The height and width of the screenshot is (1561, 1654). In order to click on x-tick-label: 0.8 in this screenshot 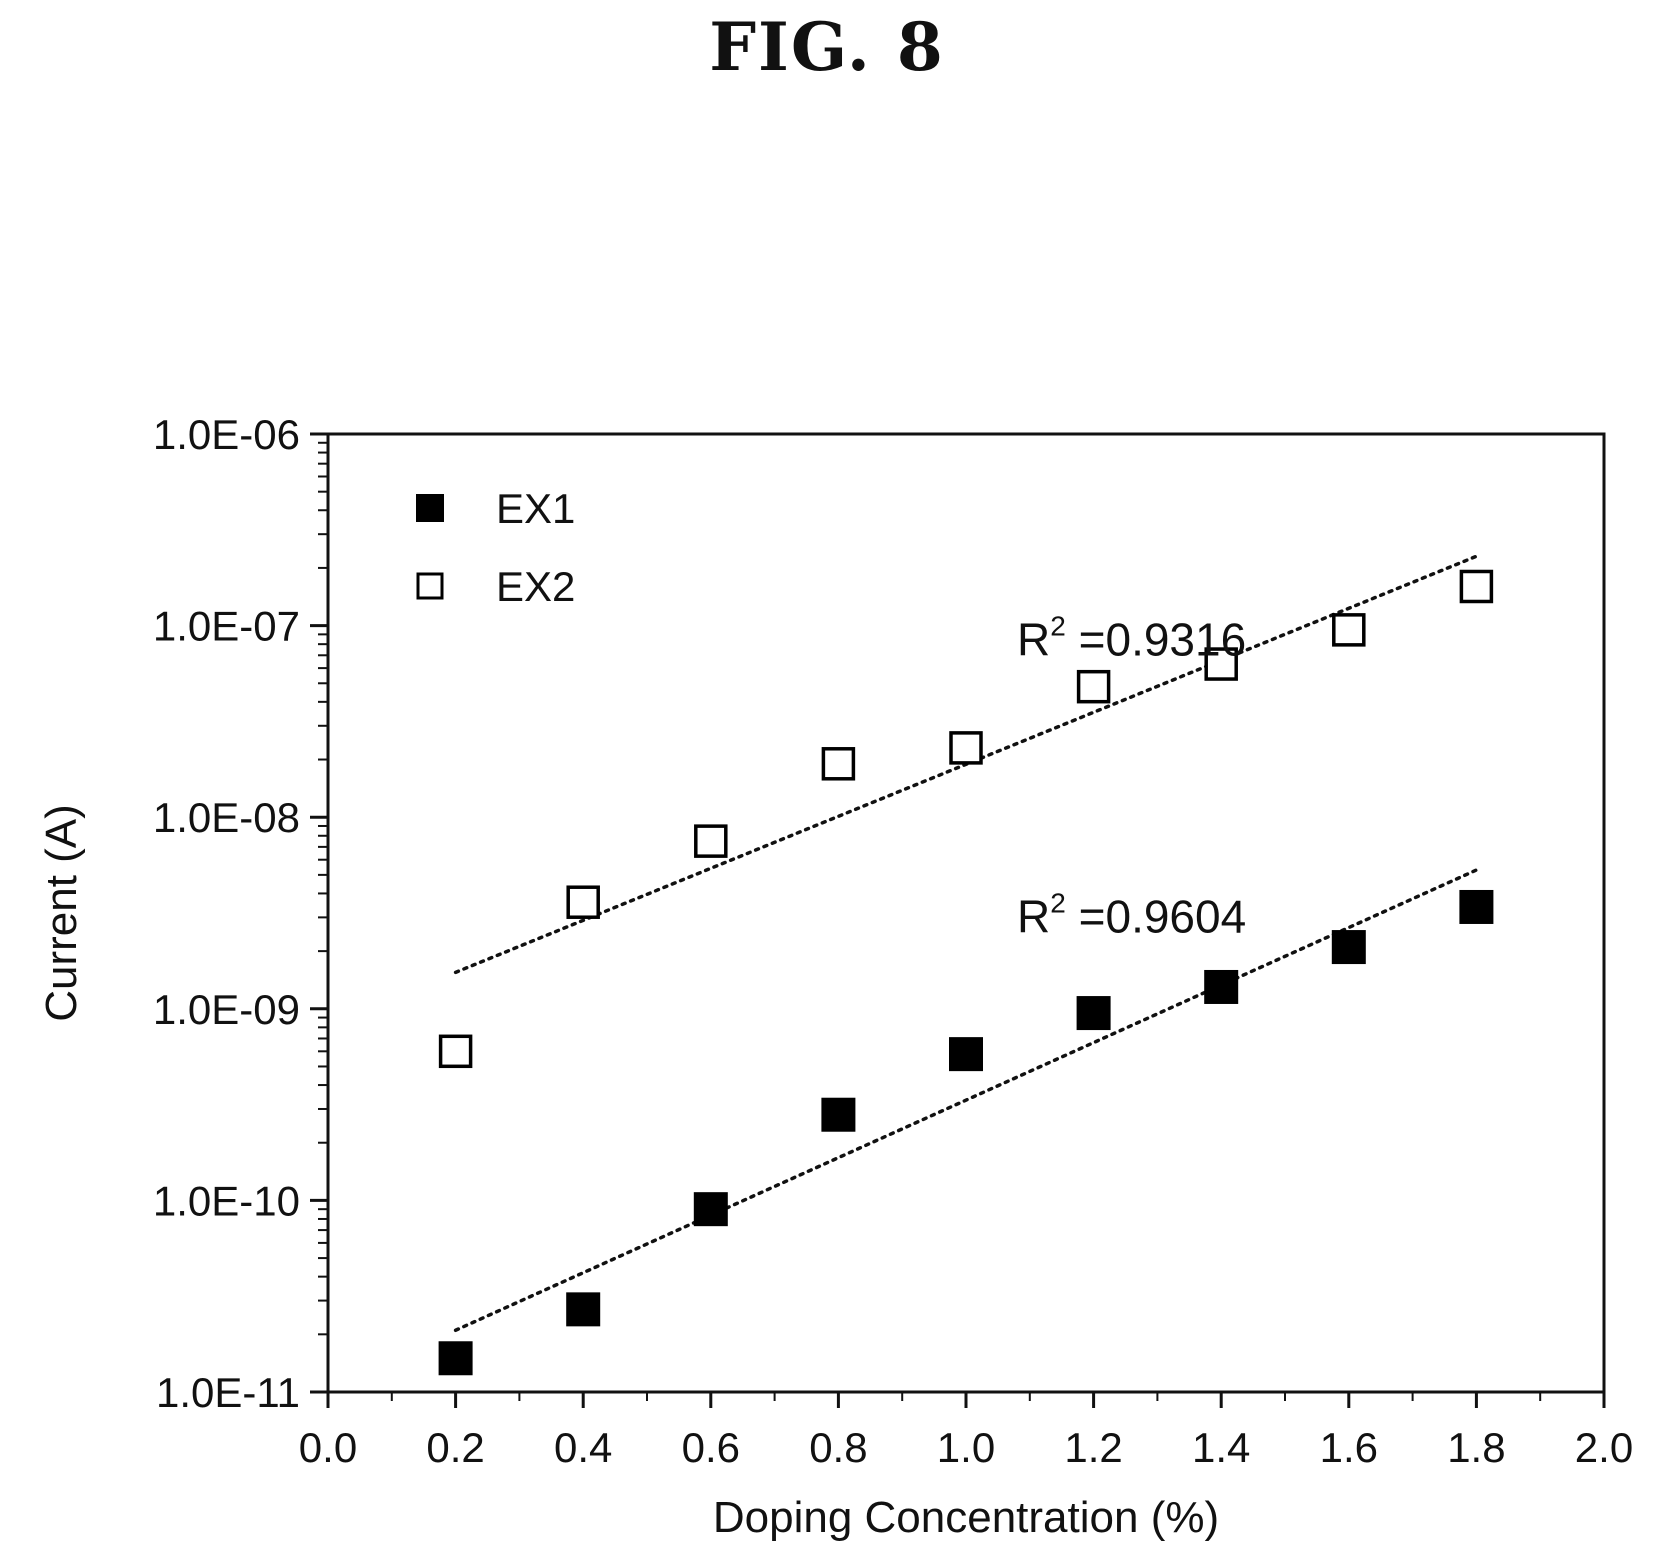, I will do `click(838, 1447)`.